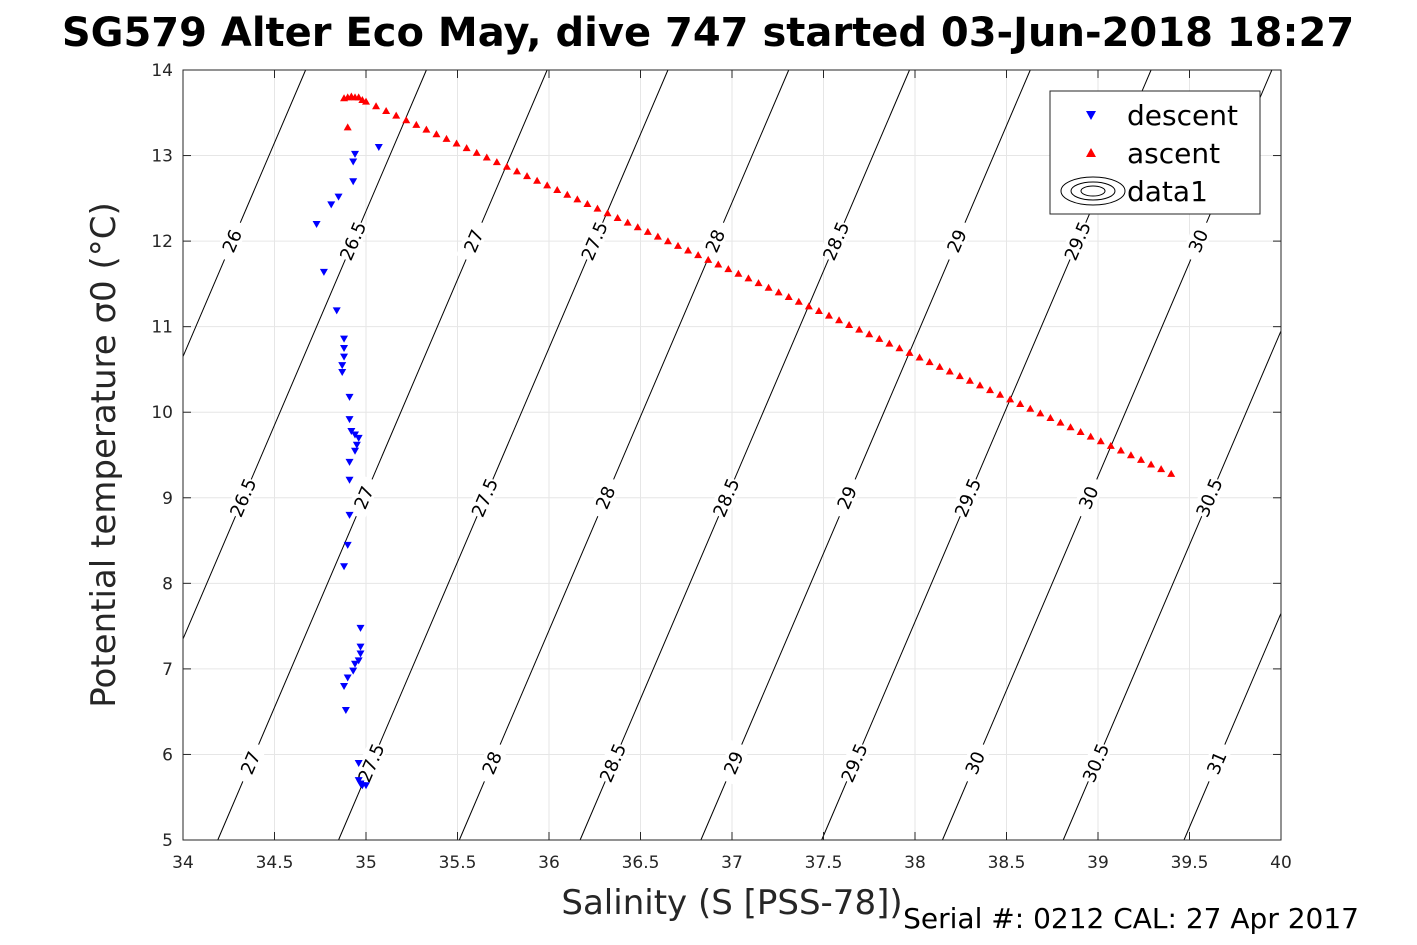  I want to click on y-axis-label: Potential temperature σ0 (°C), so click(104, 455).